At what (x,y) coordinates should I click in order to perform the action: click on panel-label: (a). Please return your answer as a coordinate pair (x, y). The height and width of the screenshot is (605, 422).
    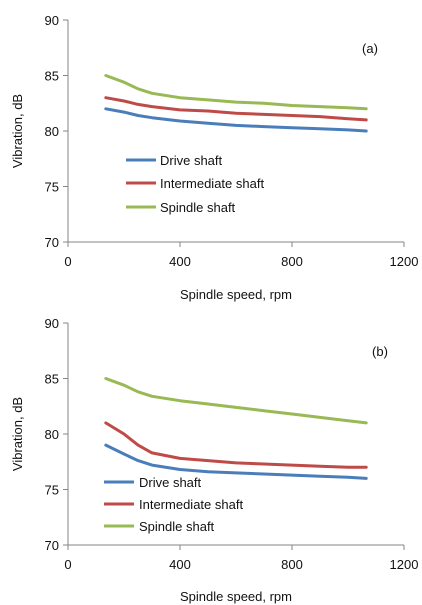
    Looking at the image, I should click on (370, 48).